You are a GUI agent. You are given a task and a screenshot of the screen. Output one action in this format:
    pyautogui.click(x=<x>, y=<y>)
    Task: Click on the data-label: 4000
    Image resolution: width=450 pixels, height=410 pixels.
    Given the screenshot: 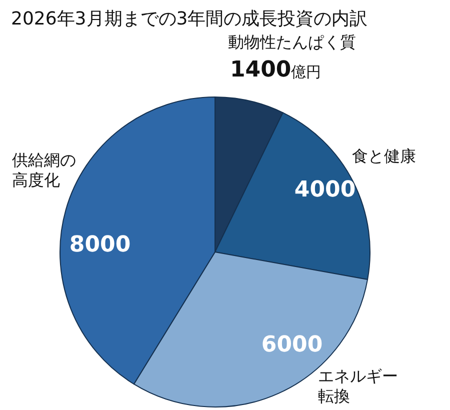 What is the action you would take?
    pyautogui.click(x=325, y=190)
    